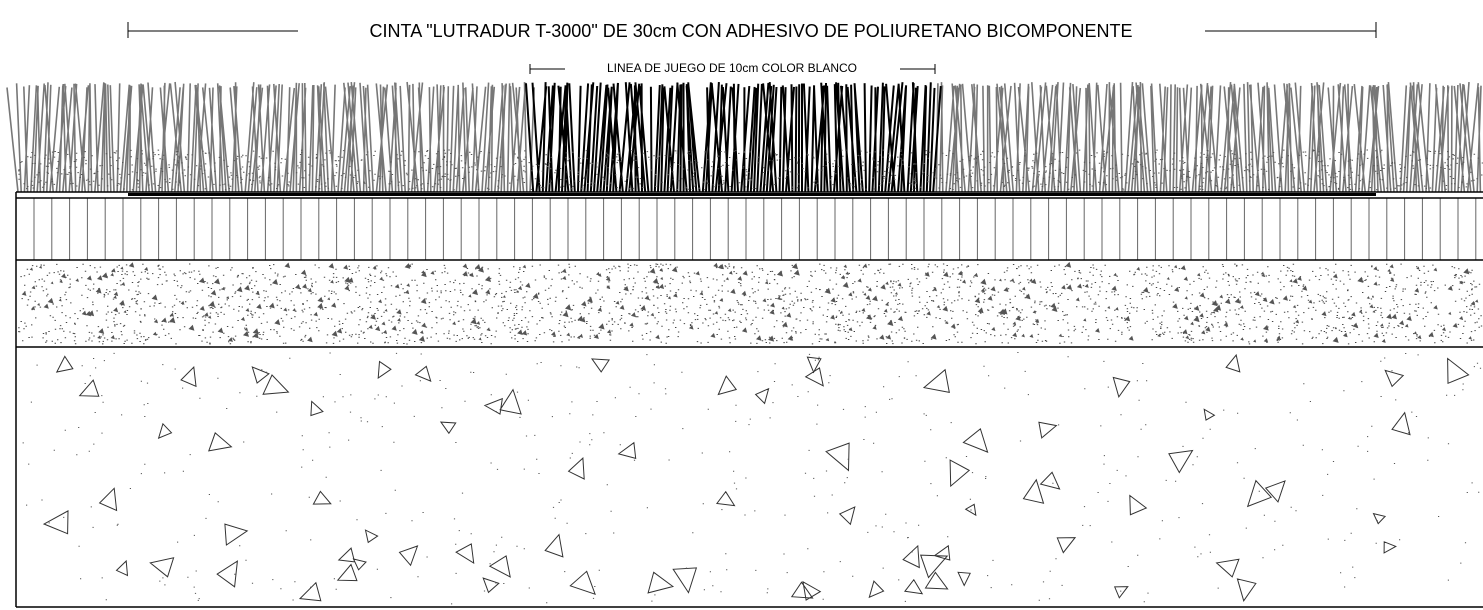  Describe the element at coordinates (752, 194) in the screenshot. I see `tape` at that location.